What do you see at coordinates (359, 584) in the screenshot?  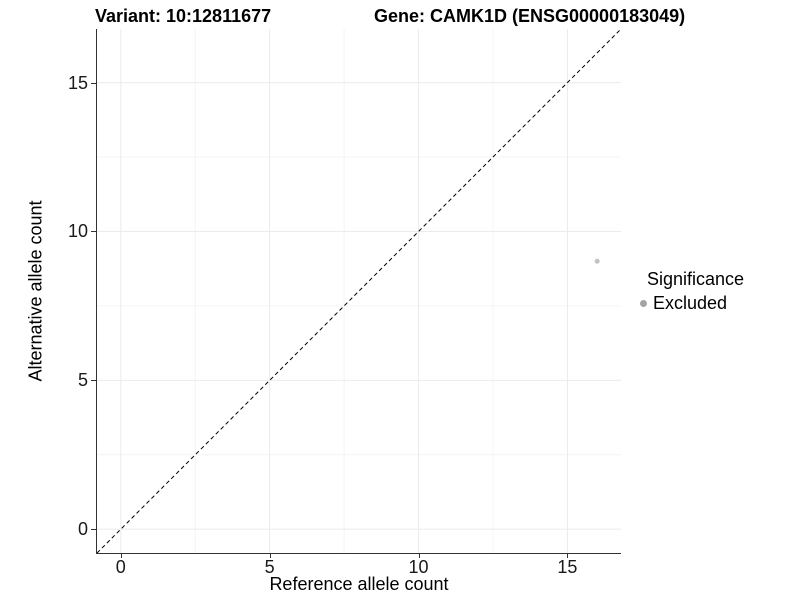 I see `x-axis-title: Reference allele count` at bounding box center [359, 584].